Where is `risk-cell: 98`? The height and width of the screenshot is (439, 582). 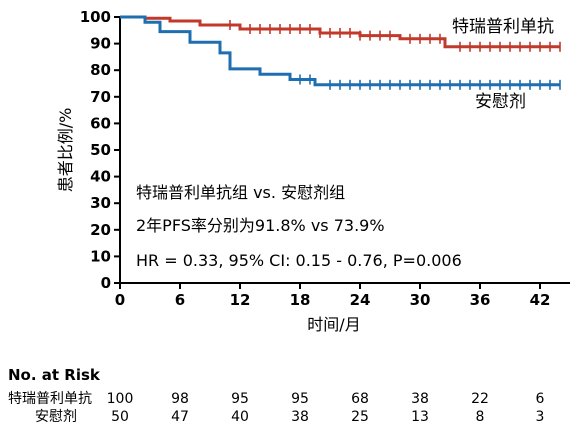
risk-cell: 98 is located at coordinates (180, 399).